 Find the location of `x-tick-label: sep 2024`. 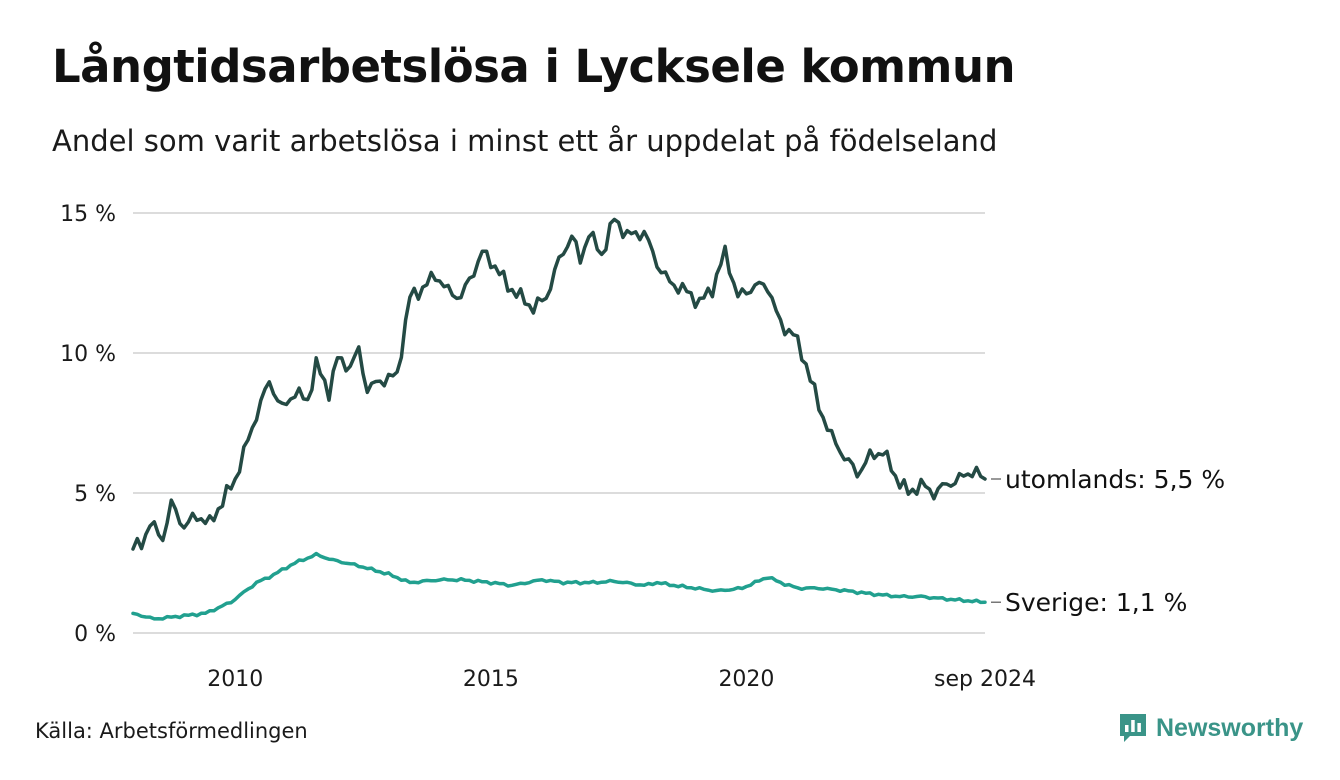

x-tick-label: sep 2024 is located at coordinates (985, 679).